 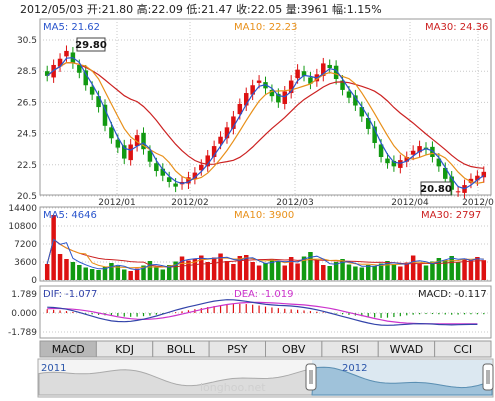 What do you see at coordinates (410, 203) in the screenshot?
I see `price-x-tick: 2012/04` at bounding box center [410, 203].